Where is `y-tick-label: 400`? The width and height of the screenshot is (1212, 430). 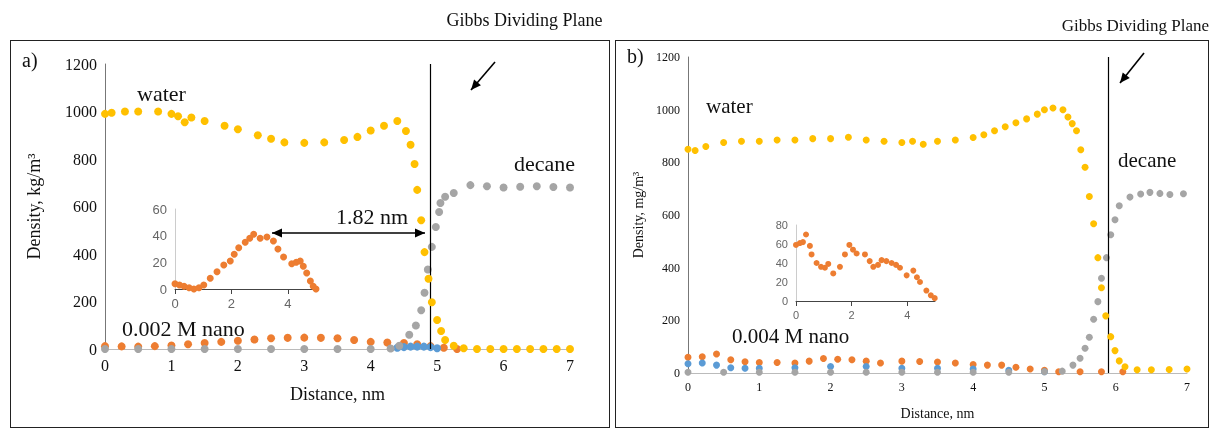
y-tick-label: 400 is located at coordinates (671, 267).